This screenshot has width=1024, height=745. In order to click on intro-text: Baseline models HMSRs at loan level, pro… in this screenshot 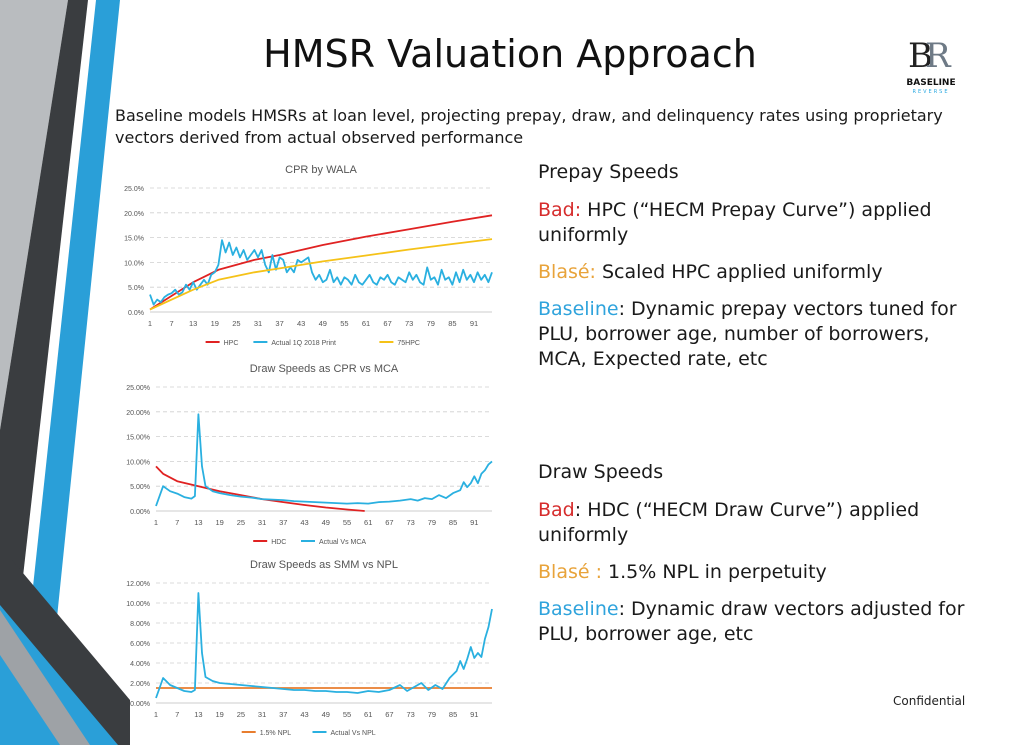, I will do `click(529, 126)`.